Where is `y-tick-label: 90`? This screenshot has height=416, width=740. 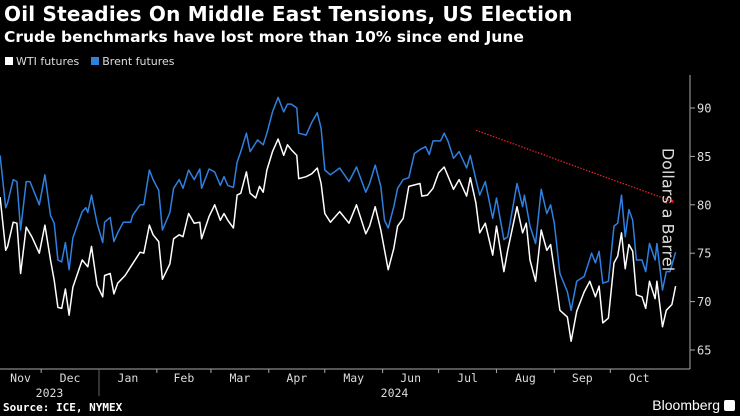
y-tick-label: 90 is located at coordinates (704, 109).